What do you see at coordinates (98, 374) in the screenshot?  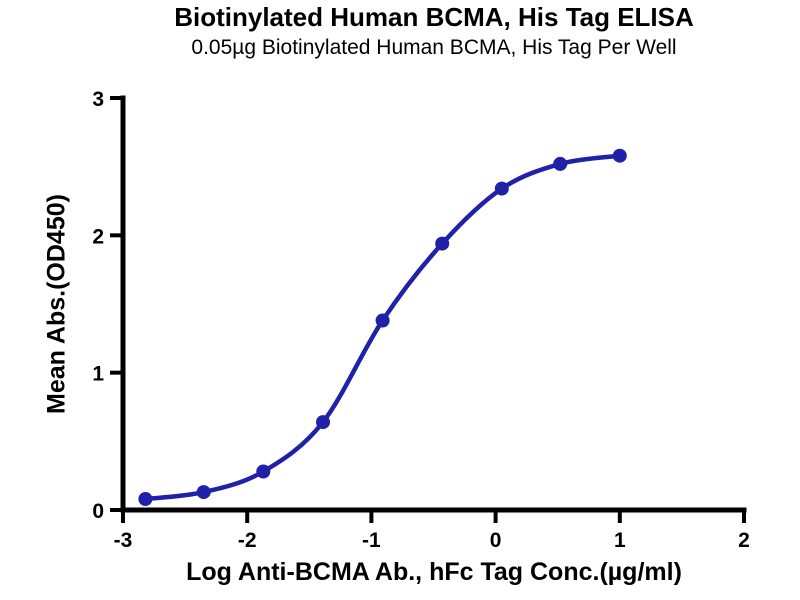 I see `y-tick-label: 1` at bounding box center [98, 374].